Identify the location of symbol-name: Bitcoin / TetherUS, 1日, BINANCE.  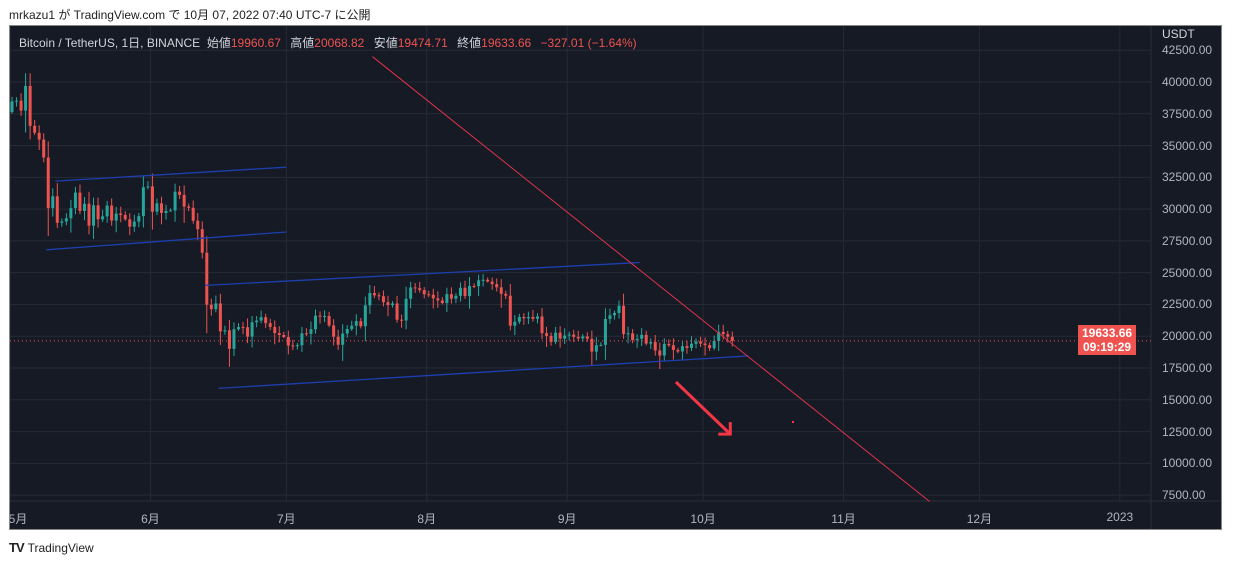
(110, 43).